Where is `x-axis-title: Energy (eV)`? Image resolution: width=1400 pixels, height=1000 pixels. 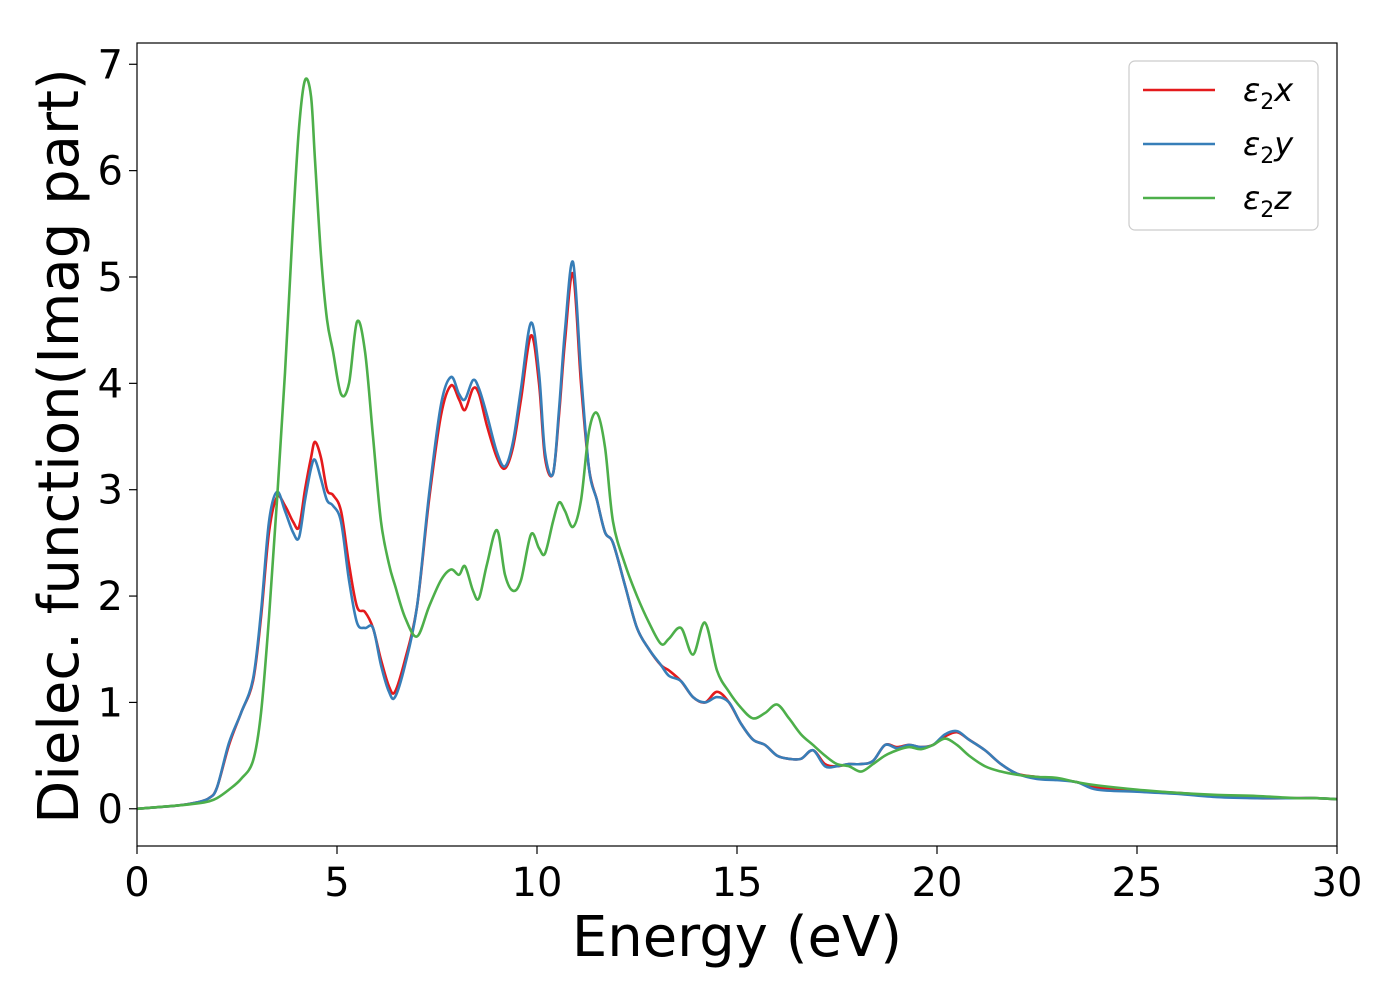
x-axis-title: Energy (eV) is located at coordinates (737, 937).